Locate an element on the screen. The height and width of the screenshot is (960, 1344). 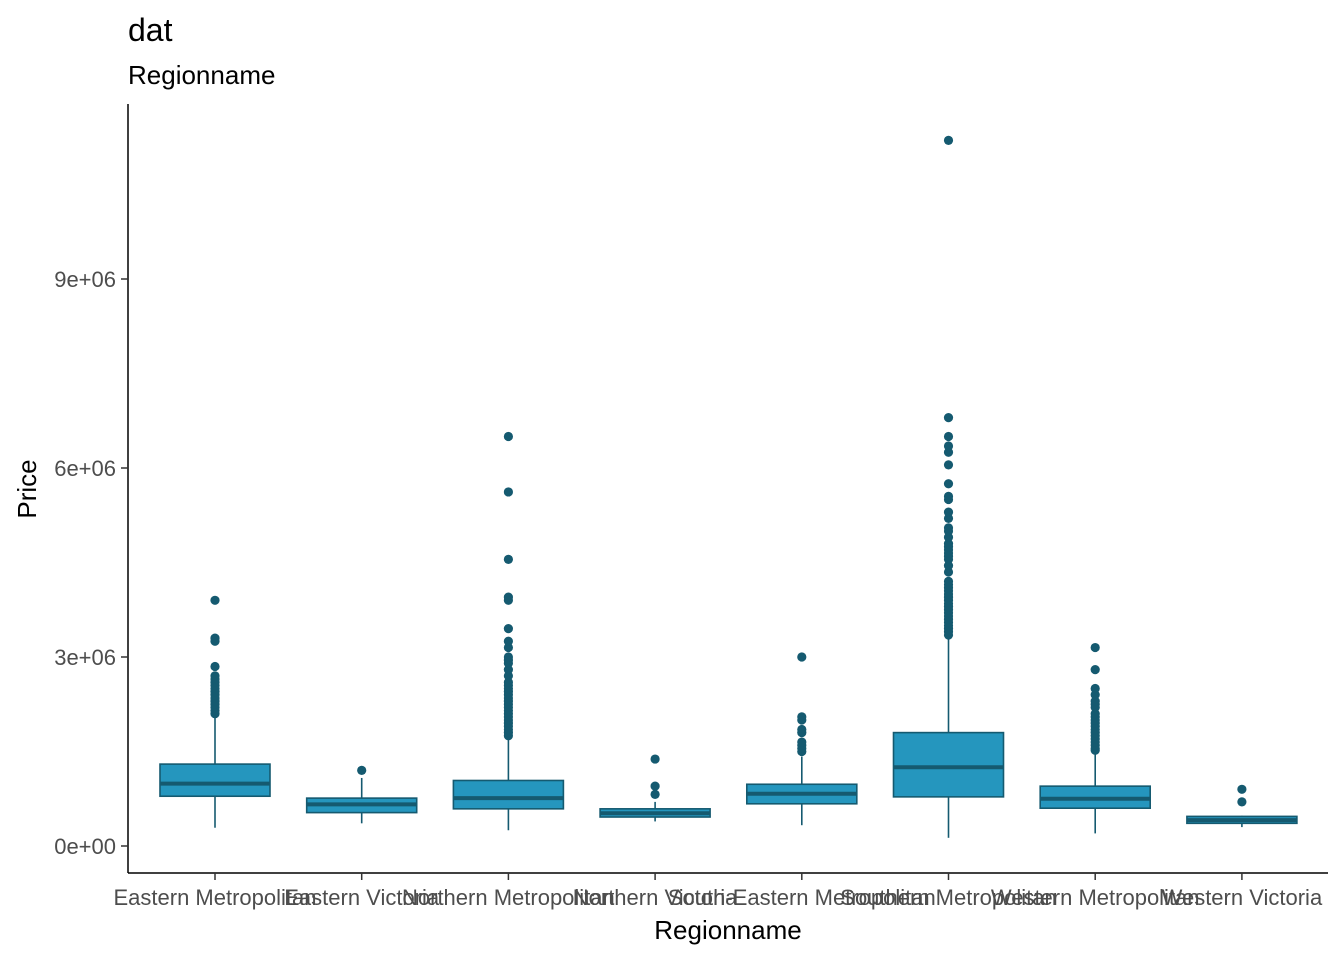
x-tick-label: South-Eastern Metropolitan is located at coordinates (802, 897).